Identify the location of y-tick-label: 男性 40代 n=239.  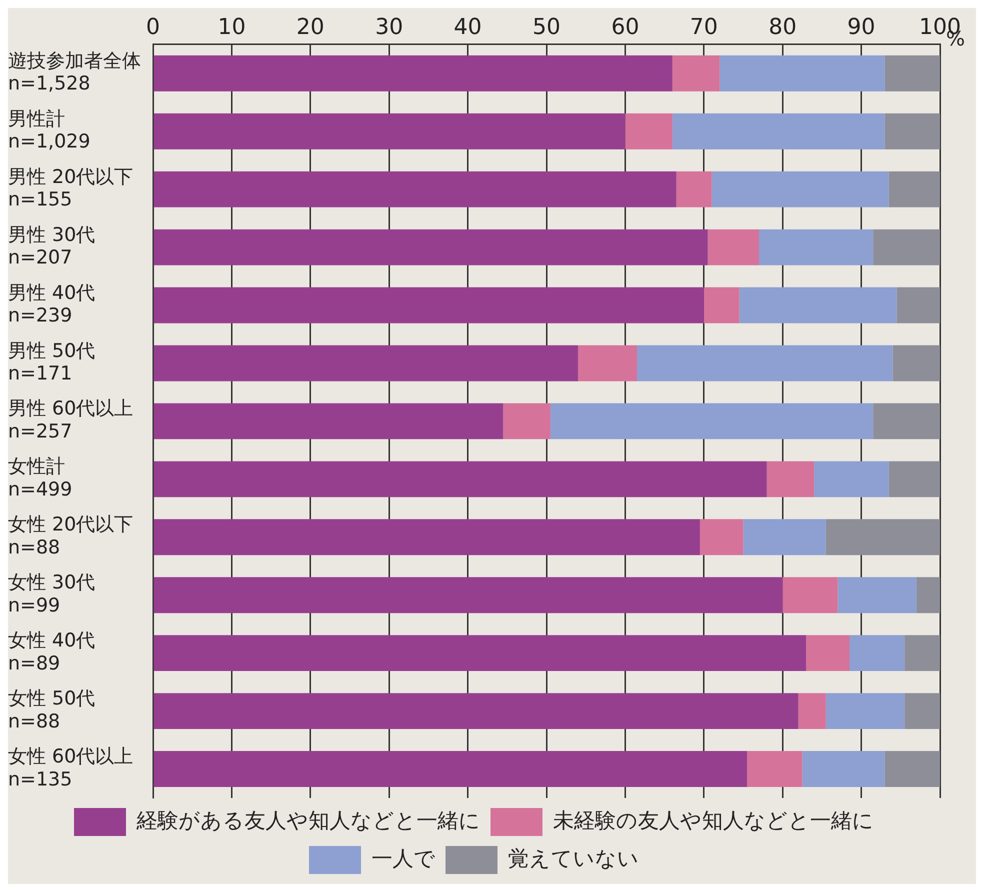
(52, 304).